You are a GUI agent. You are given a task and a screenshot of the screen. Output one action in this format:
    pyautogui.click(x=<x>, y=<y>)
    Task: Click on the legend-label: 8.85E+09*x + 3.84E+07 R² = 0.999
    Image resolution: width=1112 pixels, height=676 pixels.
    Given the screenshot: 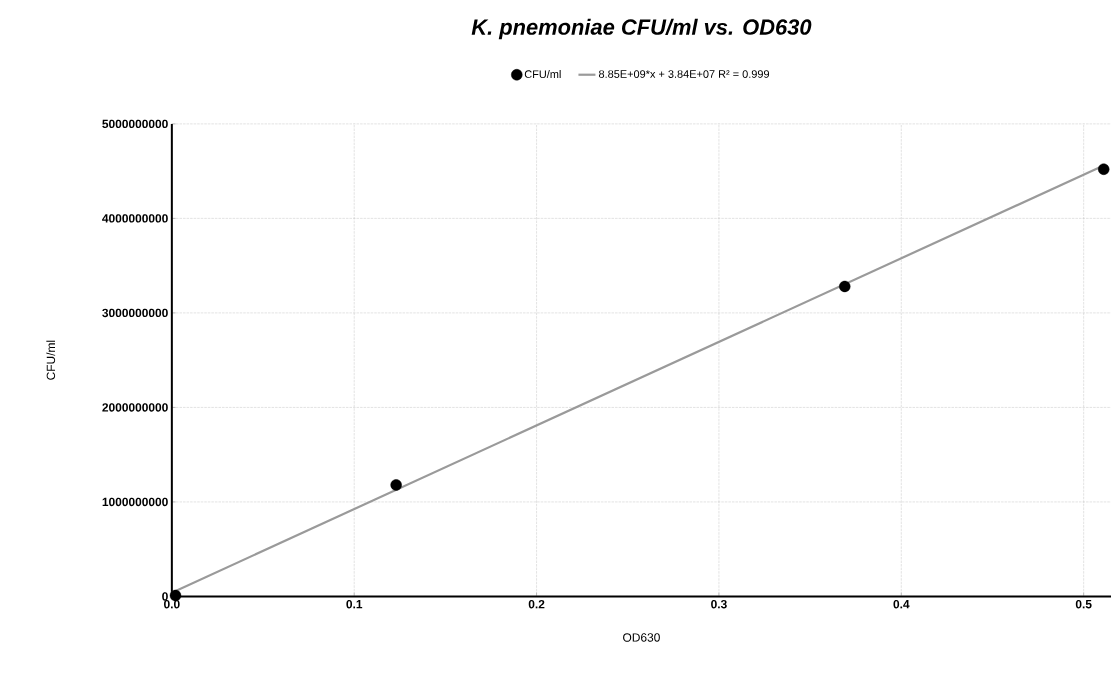 What is the action you would take?
    pyautogui.click(x=684, y=73)
    